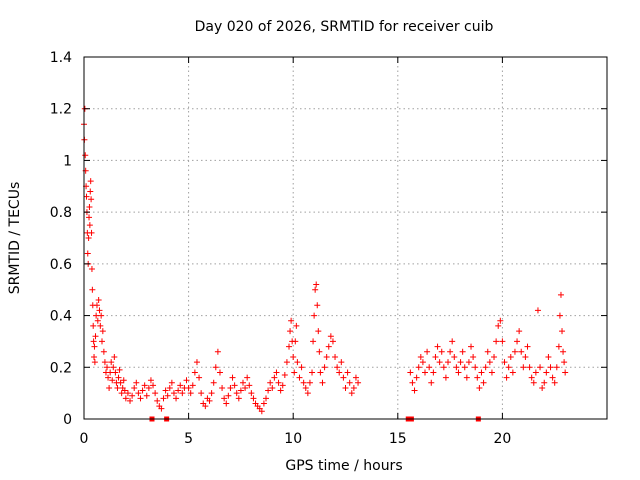  What do you see at coordinates (15, 238) in the screenshot?
I see `y-axis-label: SRMTID / TECUs` at bounding box center [15, 238].